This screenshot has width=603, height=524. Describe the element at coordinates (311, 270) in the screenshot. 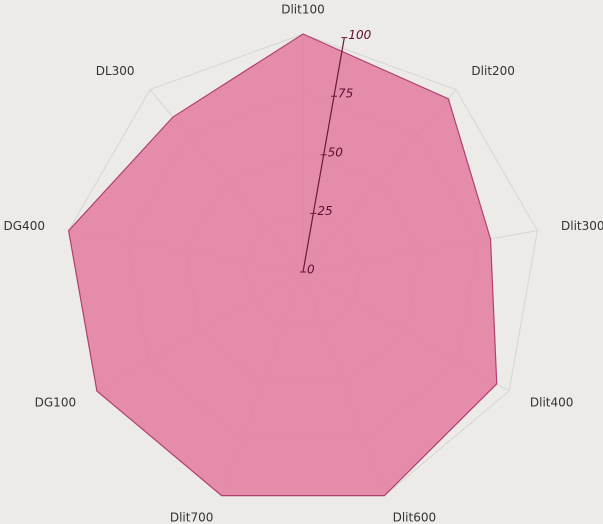

I see `radial-tick-label: 0` at that location.